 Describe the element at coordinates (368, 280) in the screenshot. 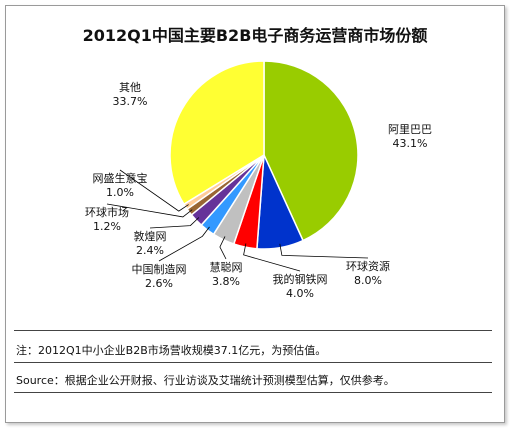

I see `slice-label-value-2: 8.0%` at that location.